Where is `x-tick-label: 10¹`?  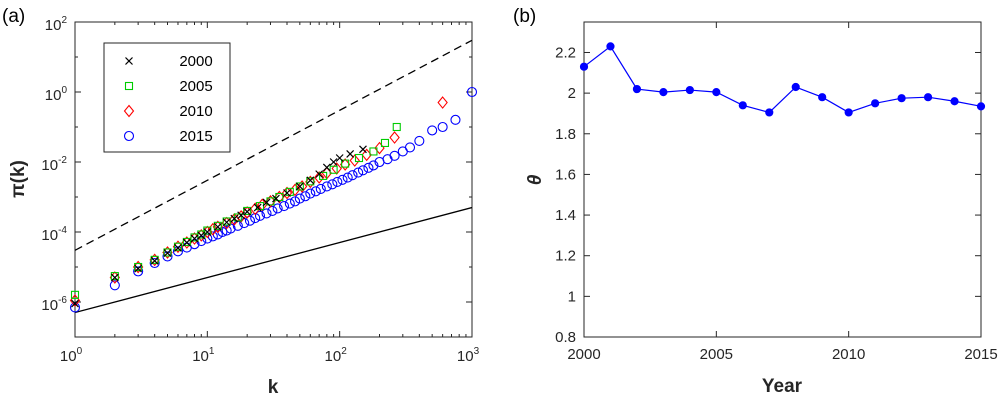
x-tick-label: 10¹ is located at coordinates (203, 355).